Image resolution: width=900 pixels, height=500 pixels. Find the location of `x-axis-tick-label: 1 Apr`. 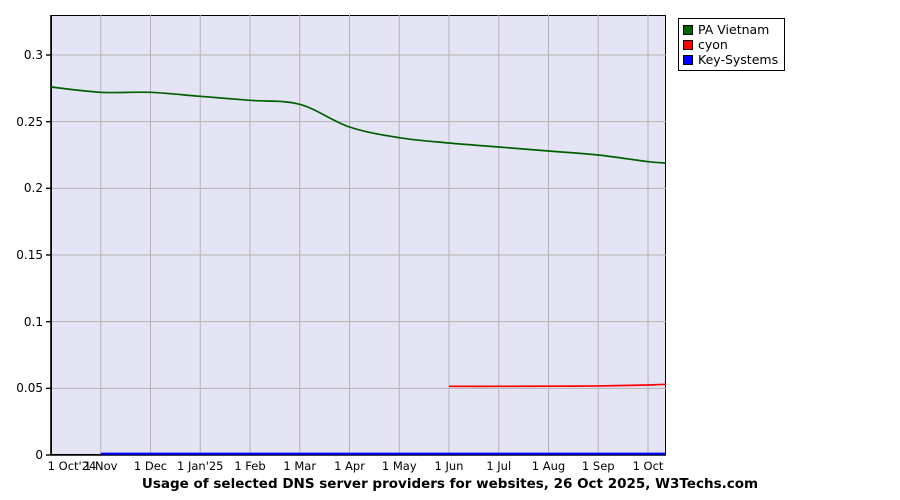

x-axis-tick-label: 1 Apr is located at coordinates (349, 466).